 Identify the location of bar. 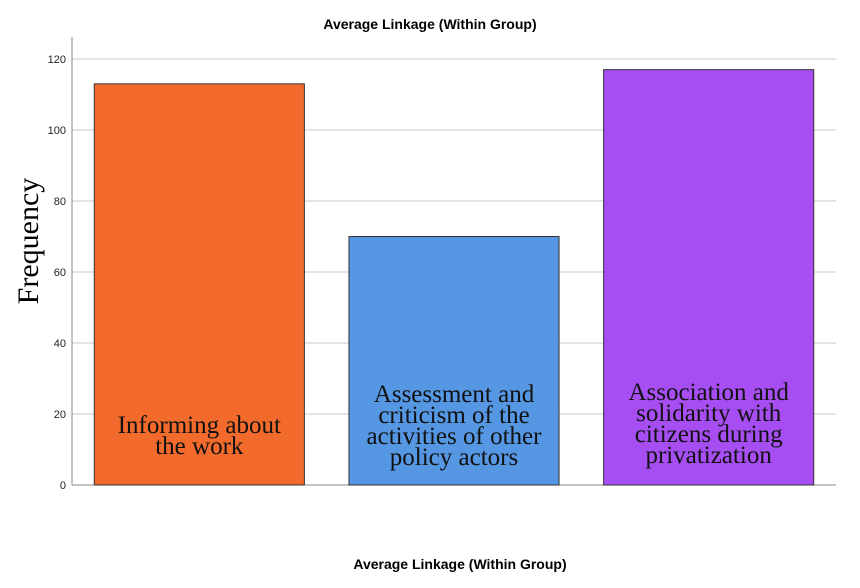
(454, 361).